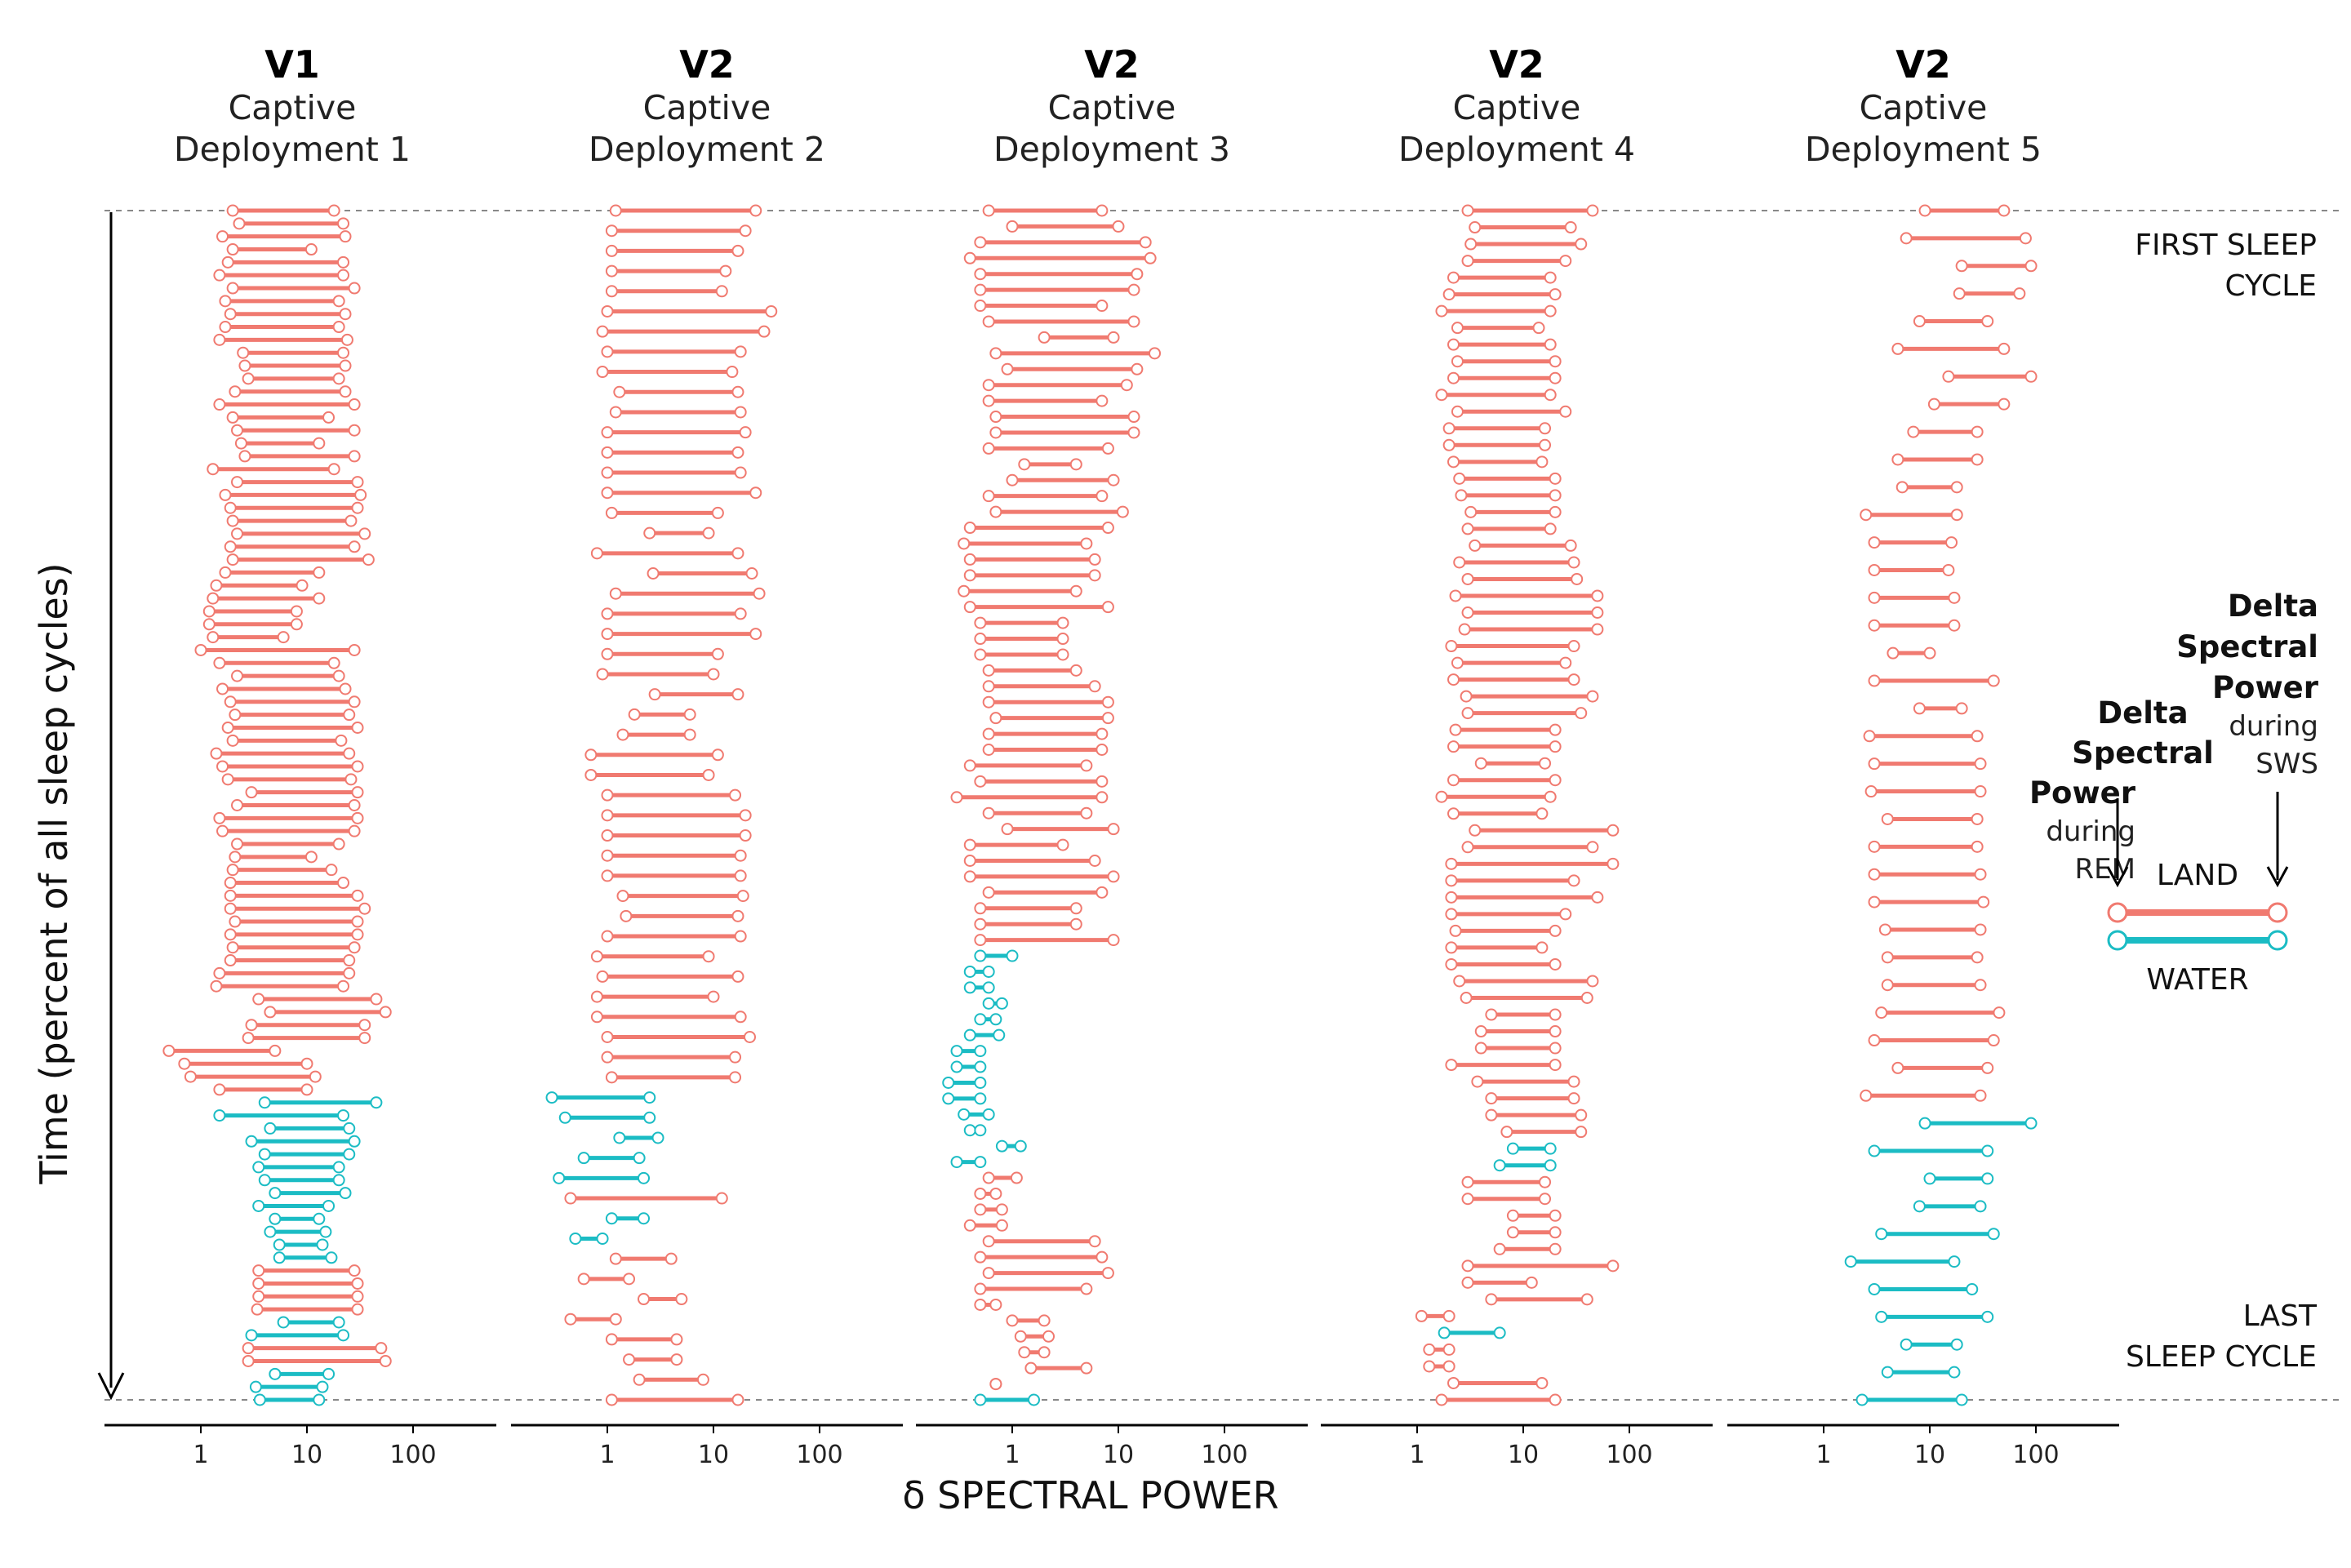  Describe the element at coordinates (1516, 149) in the screenshot. I see `panel-deployment: Deployment 4` at that location.